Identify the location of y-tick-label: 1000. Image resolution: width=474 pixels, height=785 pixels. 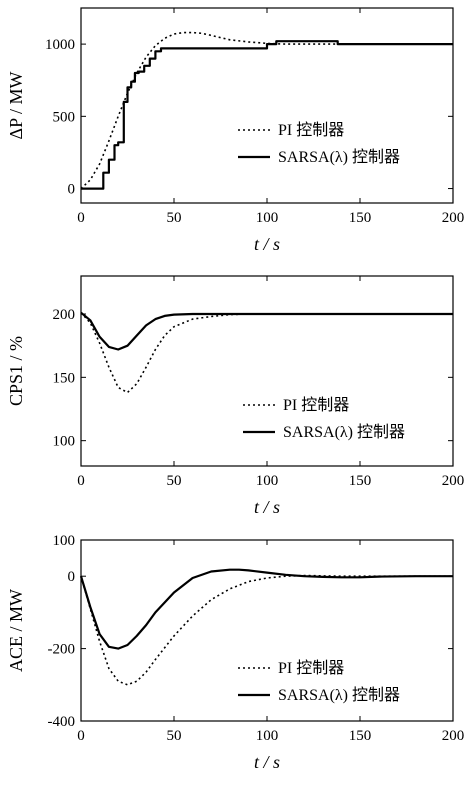
(60, 45).